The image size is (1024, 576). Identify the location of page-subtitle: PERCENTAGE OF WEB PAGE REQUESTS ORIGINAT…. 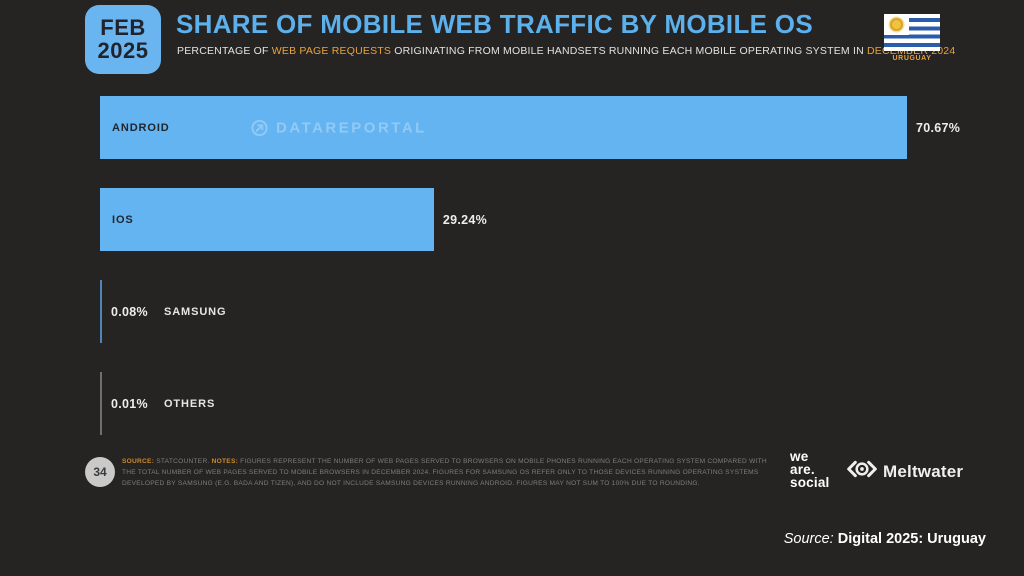
(566, 51).